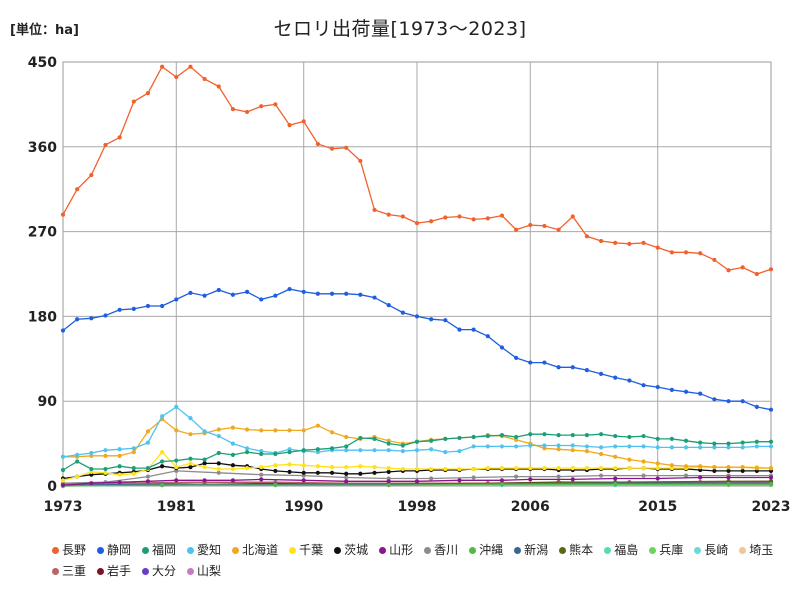  What do you see at coordinates (176, 507) in the screenshot?
I see `x-tick-label: 1981` at bounding box center [176, 507].